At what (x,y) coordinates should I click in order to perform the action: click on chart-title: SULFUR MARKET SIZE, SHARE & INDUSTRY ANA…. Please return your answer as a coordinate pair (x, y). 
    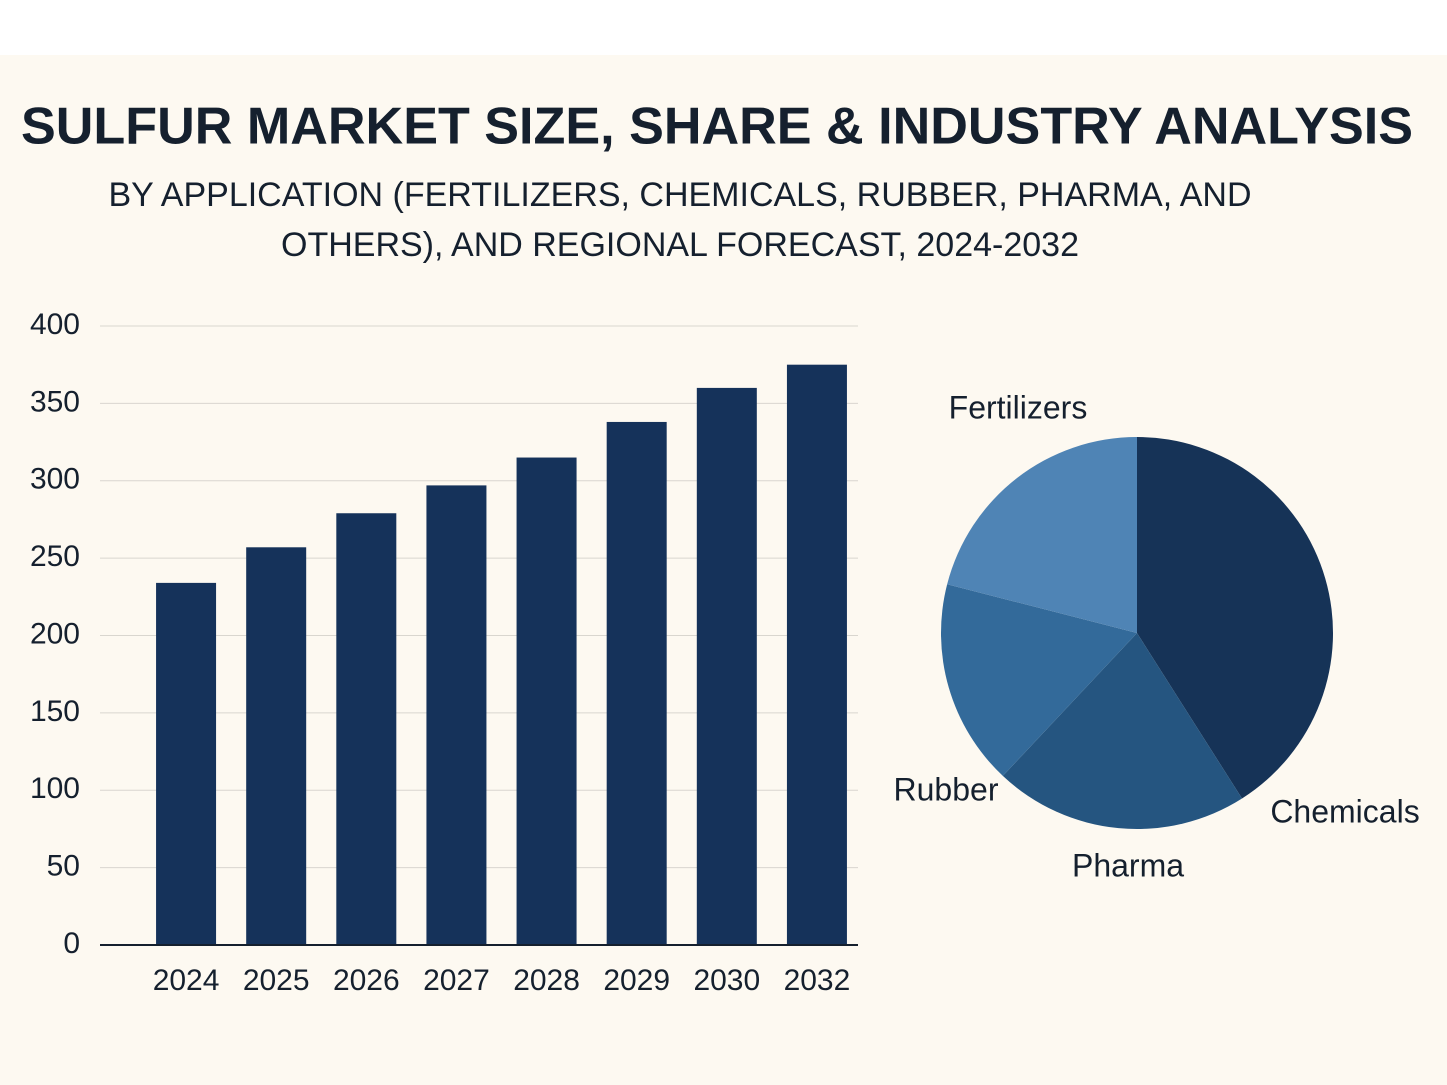
    Looking at the image, I should click on (717, 127).